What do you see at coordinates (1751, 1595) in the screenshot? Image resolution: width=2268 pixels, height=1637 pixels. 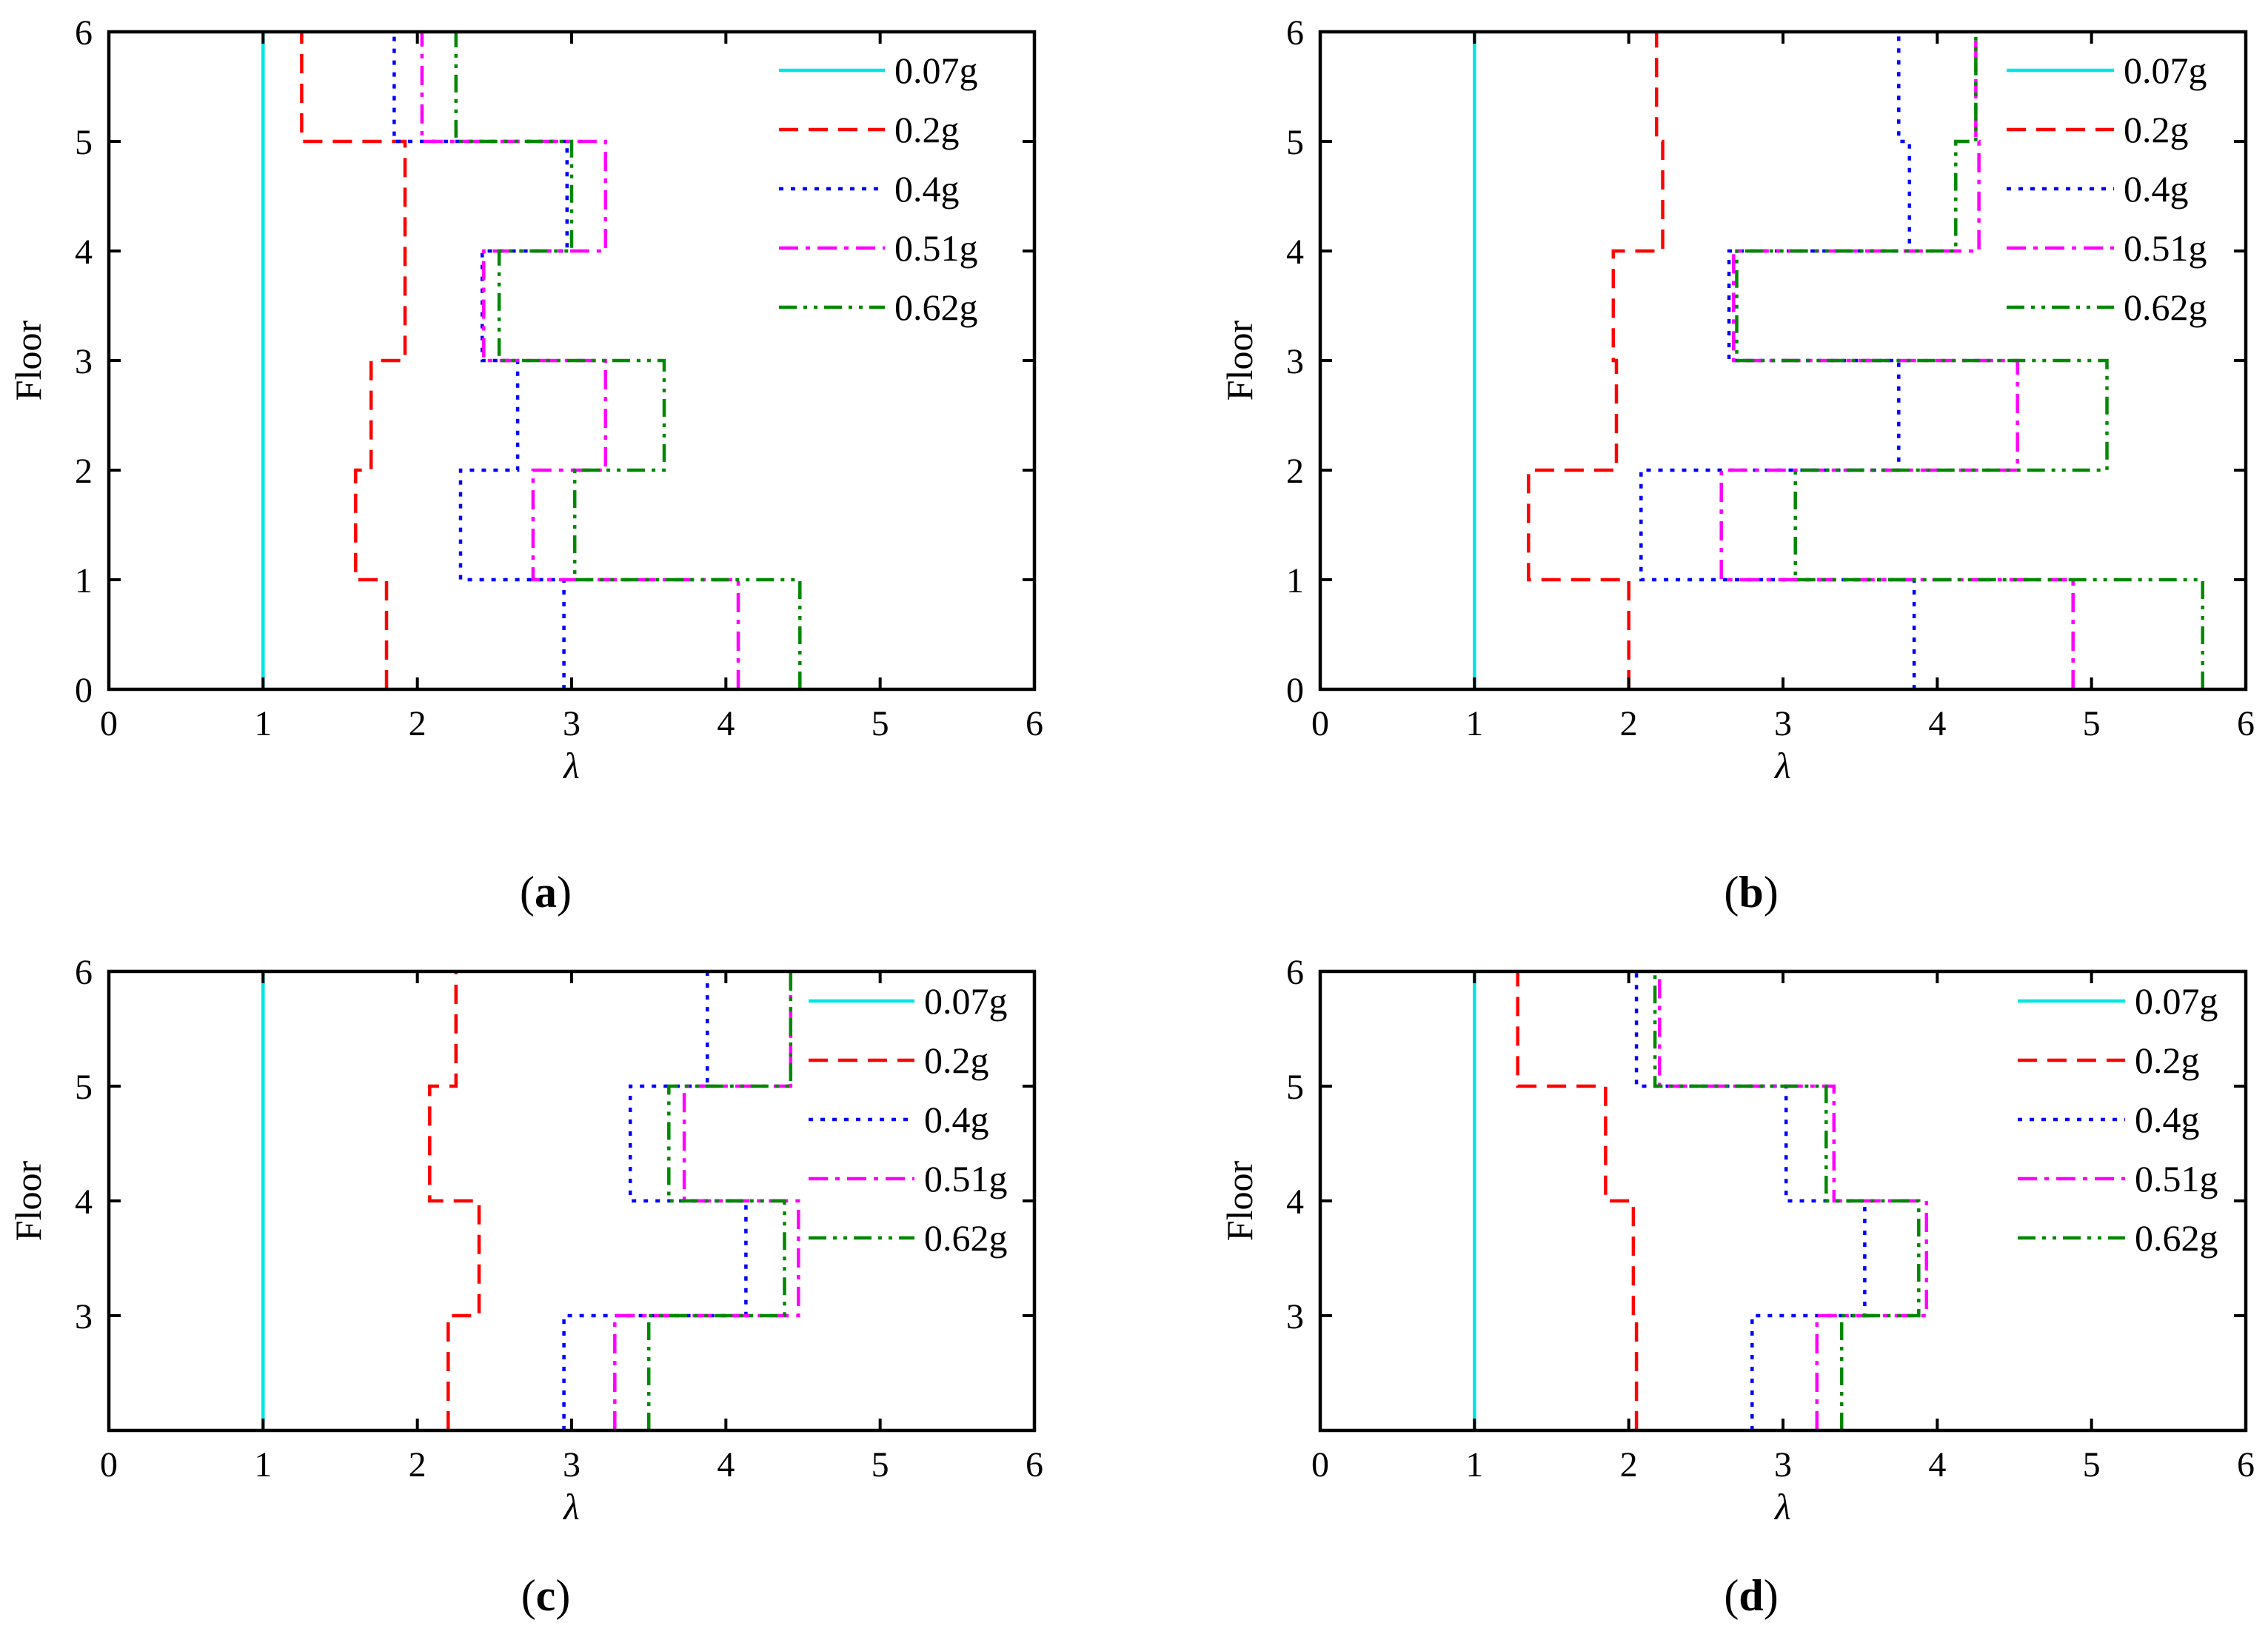 I see `caption-label: d` at bounding box center [1751, 1595].